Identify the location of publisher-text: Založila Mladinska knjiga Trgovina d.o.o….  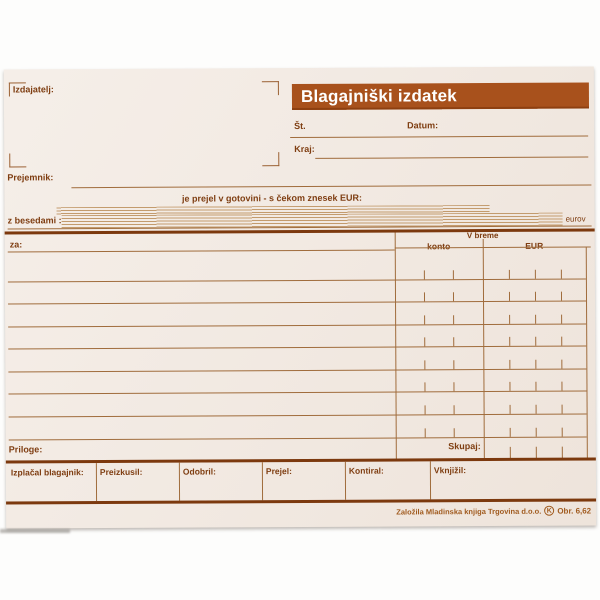
(469, 511).